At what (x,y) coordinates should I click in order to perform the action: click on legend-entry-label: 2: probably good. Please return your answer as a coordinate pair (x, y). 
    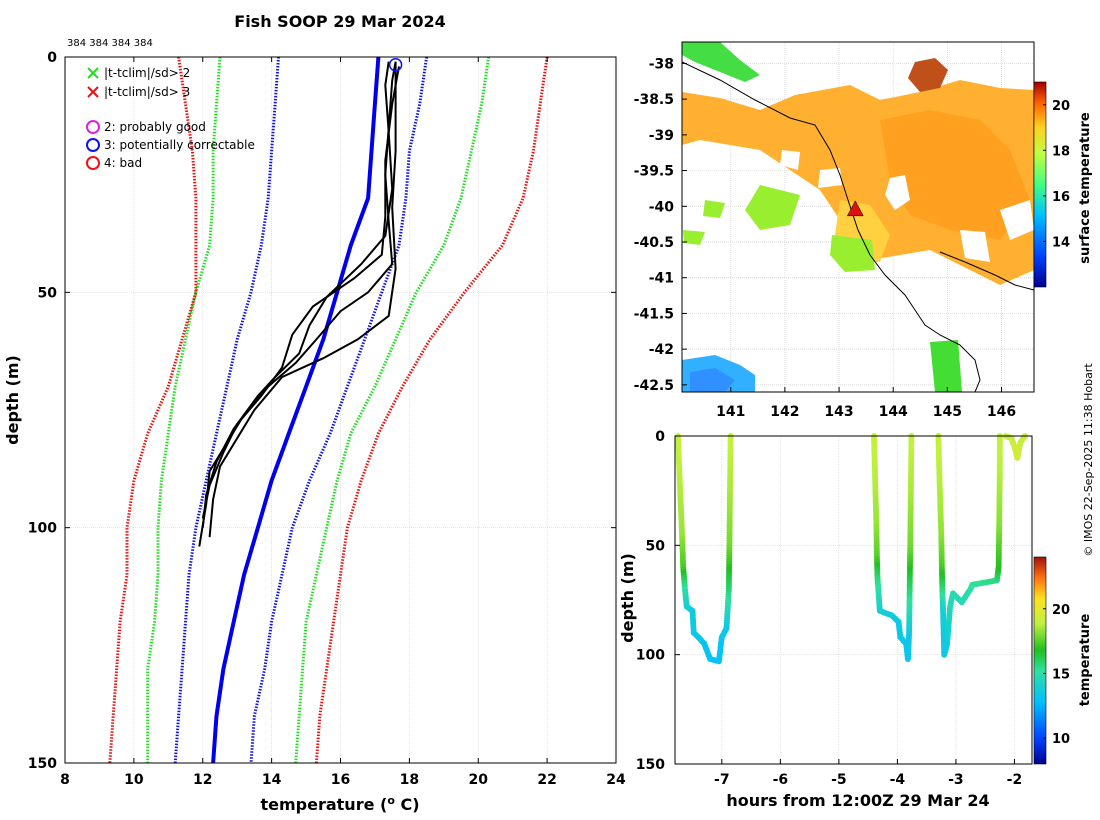
    Looking at the image, I should click on (155, 127).